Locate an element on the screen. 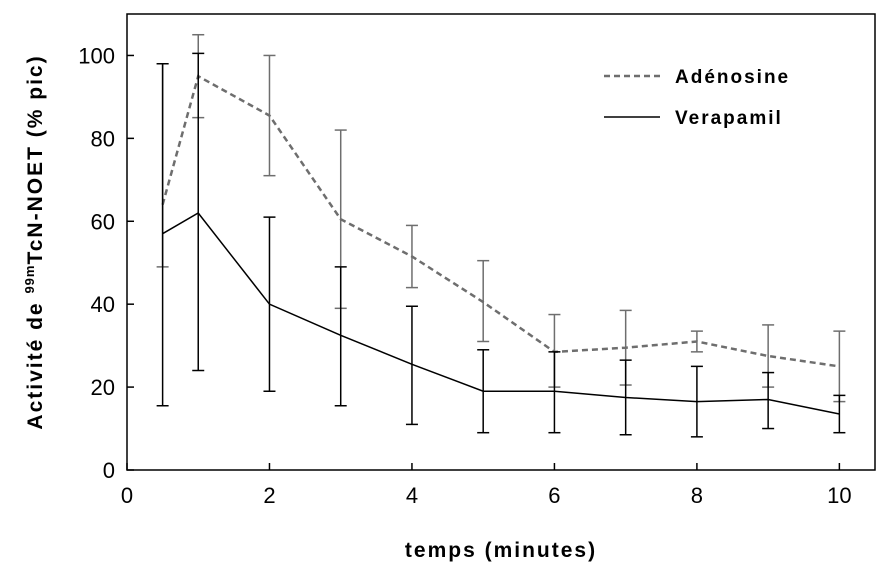 The height and width of the screenshot is (576, 890). x-axis-title: temps (minutes) is located at coordinates (501, 550).